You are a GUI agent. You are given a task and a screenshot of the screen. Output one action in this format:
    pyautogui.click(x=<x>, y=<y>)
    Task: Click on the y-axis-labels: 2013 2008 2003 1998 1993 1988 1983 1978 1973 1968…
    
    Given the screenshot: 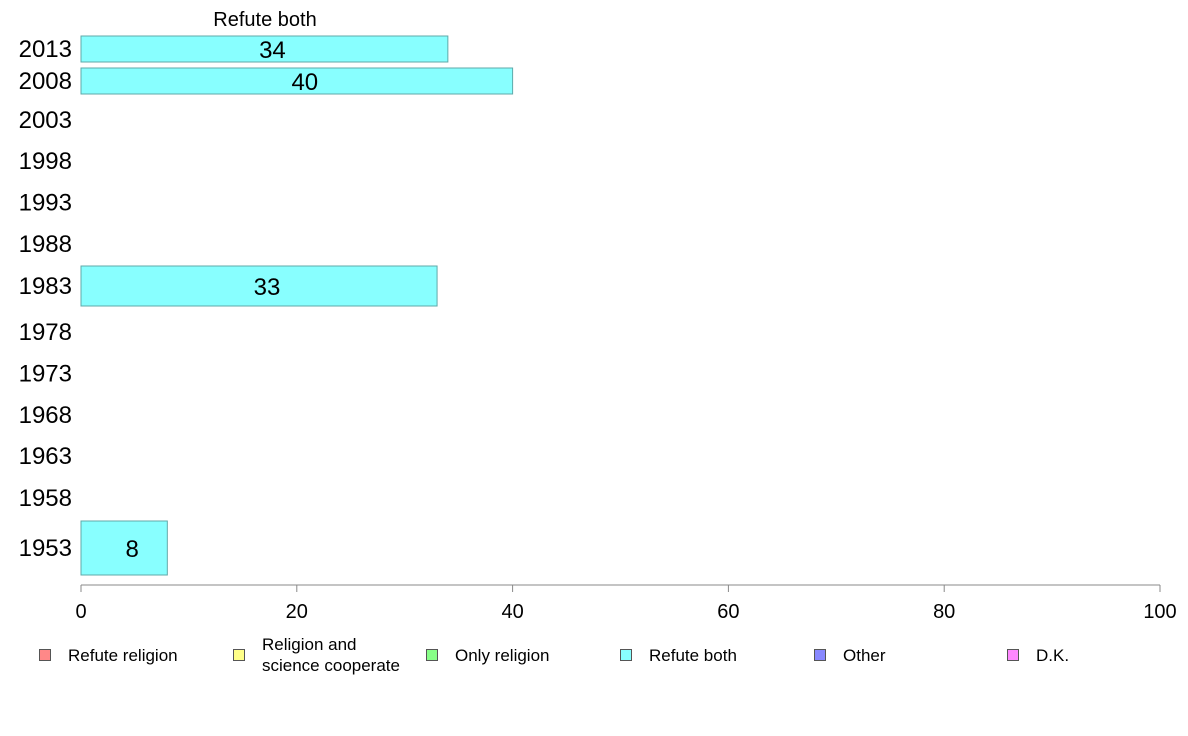 What is the action you would take?
    pyautogui.click(x=45, y=299)
    